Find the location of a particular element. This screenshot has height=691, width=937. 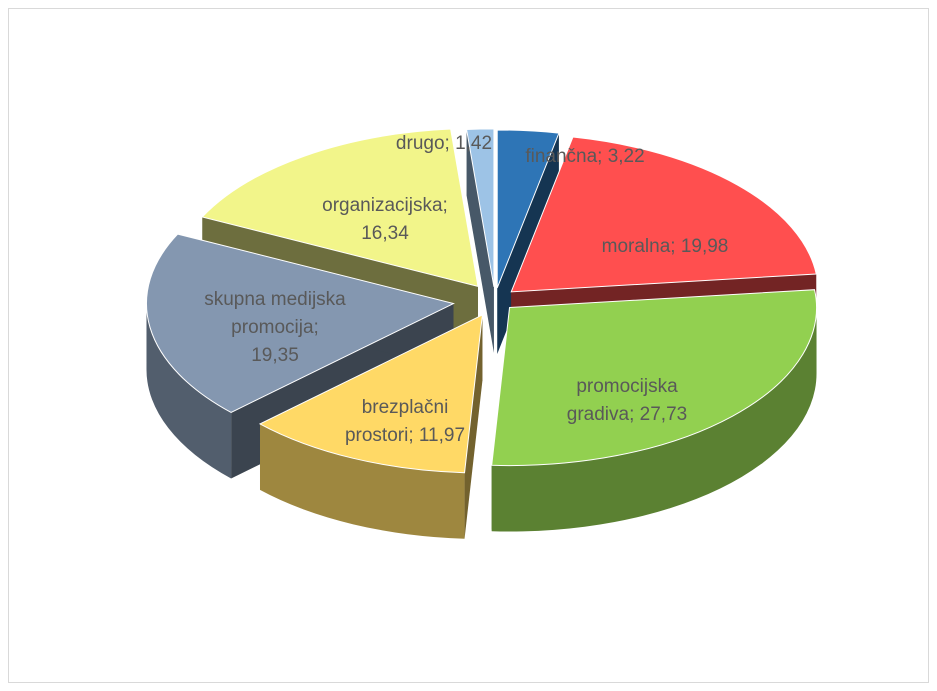

data-label: moralna; 19,98 is located at coordinates (665, 246).